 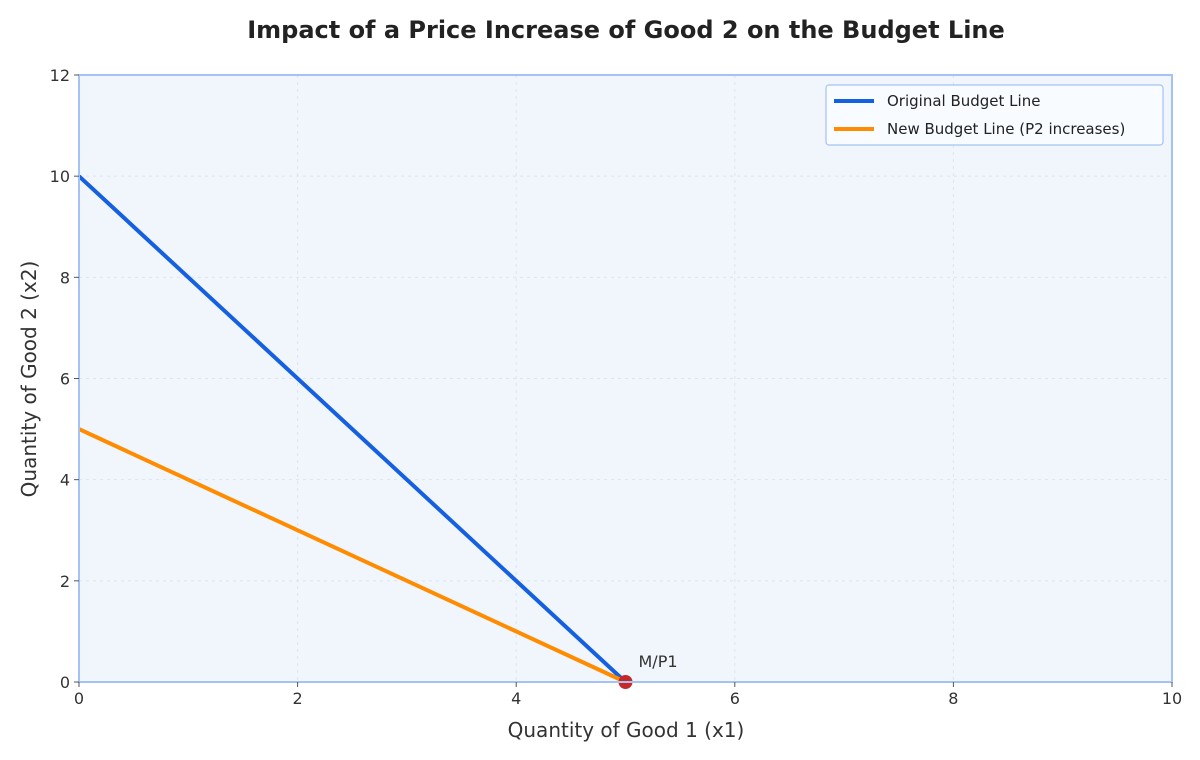 What do you see at coordinates (60, 176) in the screenshot?
I see `y-tick-label: 10` at bounding box center [60, 176].